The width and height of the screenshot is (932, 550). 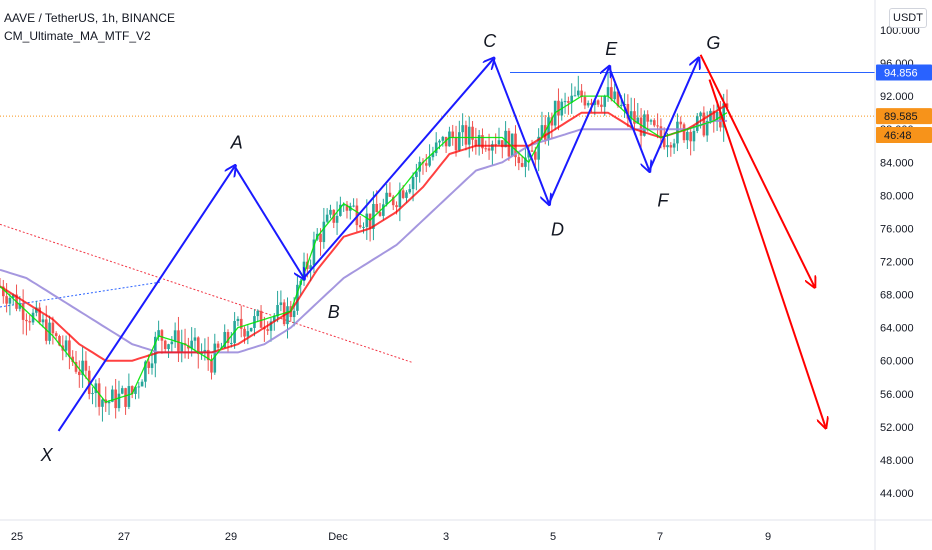 What do you see at coordinates (77, 36) in the screenshot?
I see `indicator-legend: CM_Ultimate_MA_MTF_V2` at bounding box center [77, 36].